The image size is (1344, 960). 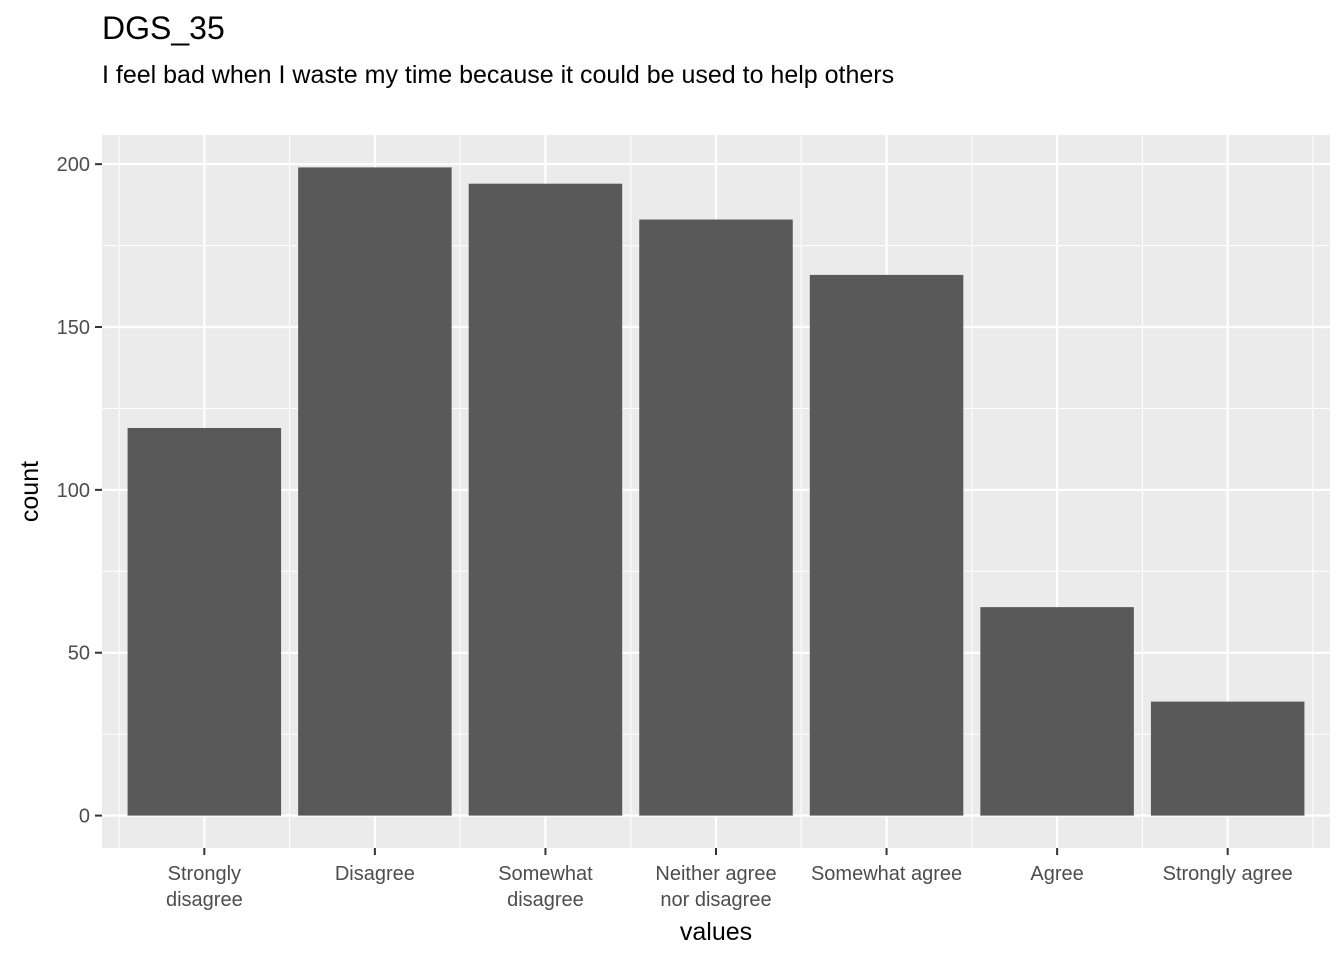 I want to click on y-axis: 0 50 100 150 200, so click(x=79, y=491).